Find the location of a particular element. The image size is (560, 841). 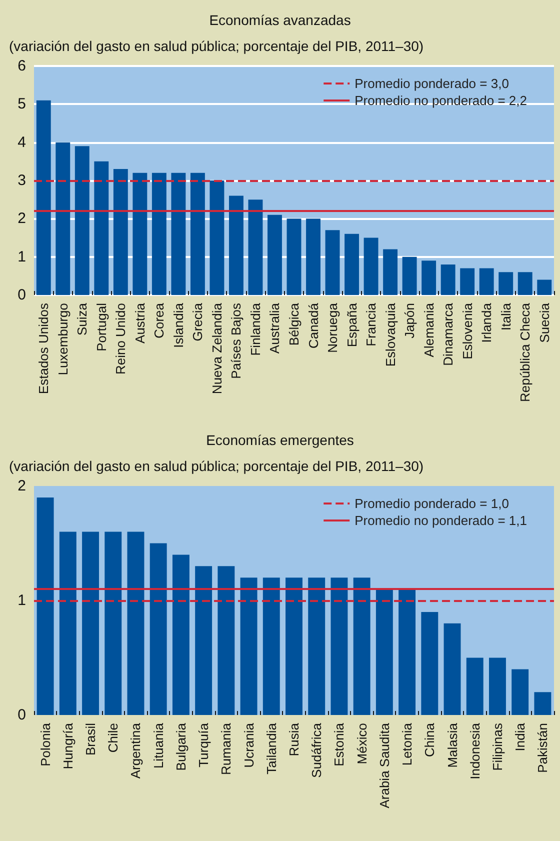

x-tick-label: Finlandia is located at coordinates (255, 329).